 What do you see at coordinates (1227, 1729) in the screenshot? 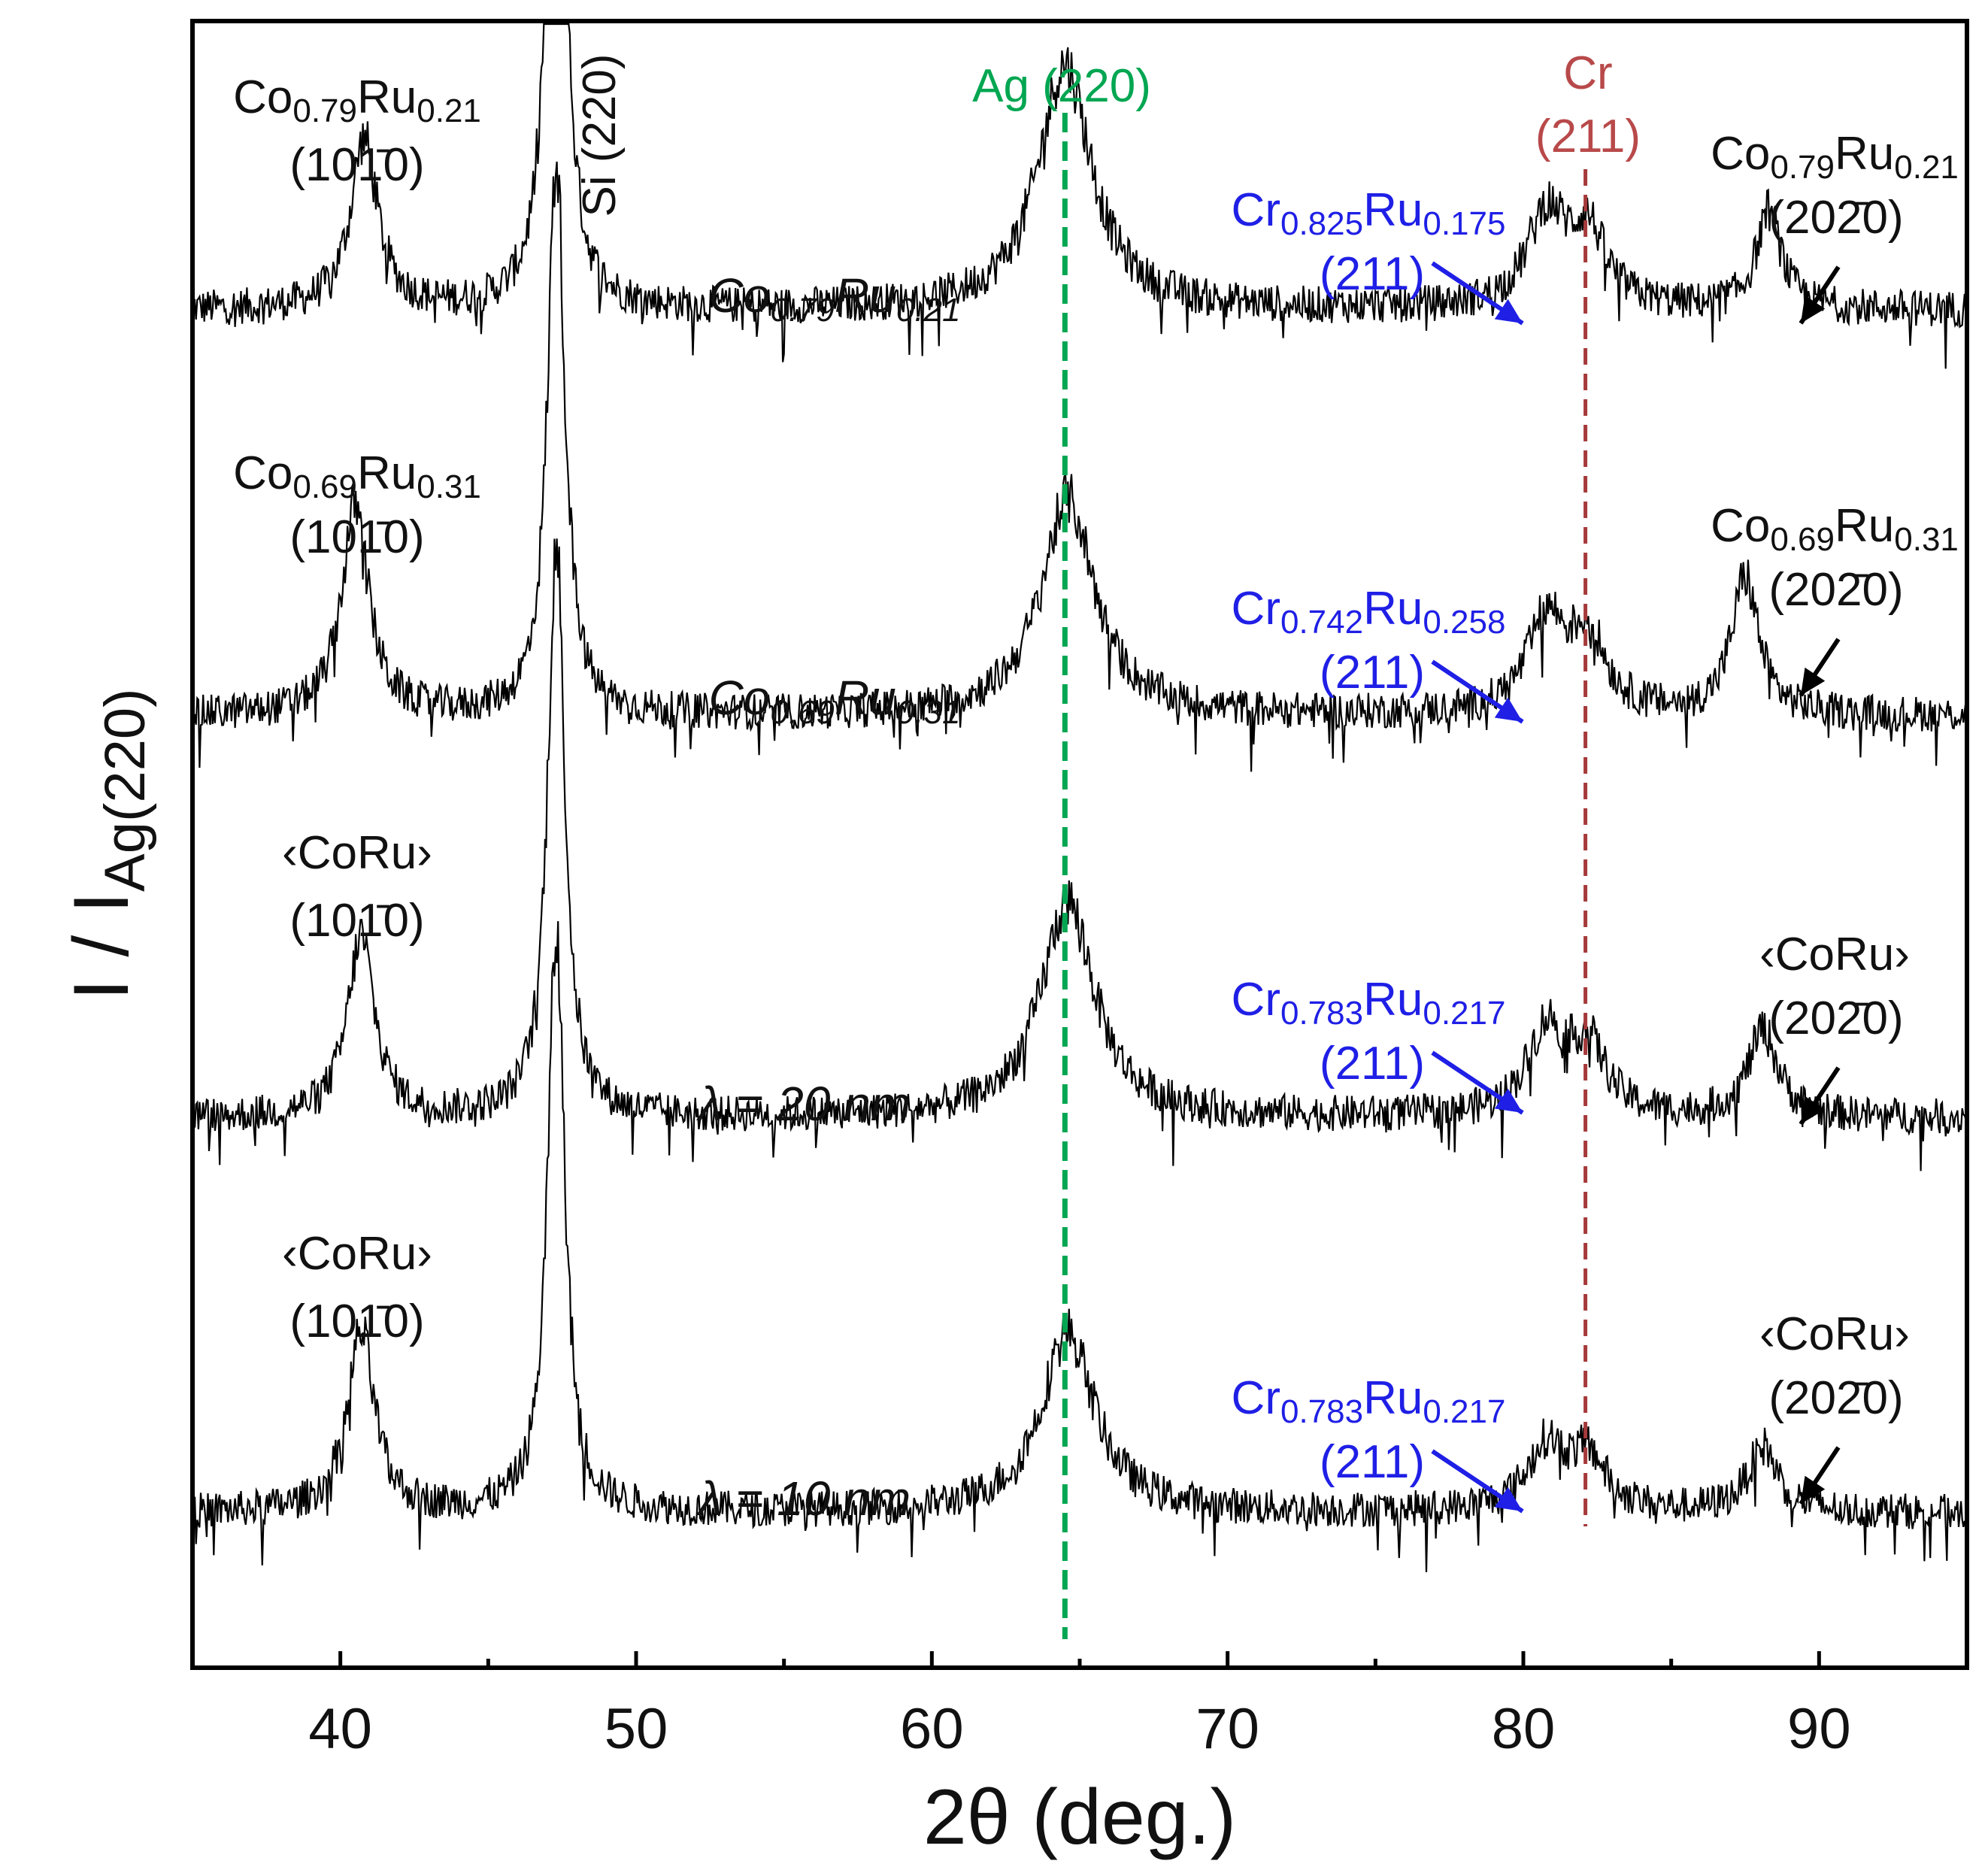
I see `x-tick-label: 70` at bounding box center [1227, 1729].